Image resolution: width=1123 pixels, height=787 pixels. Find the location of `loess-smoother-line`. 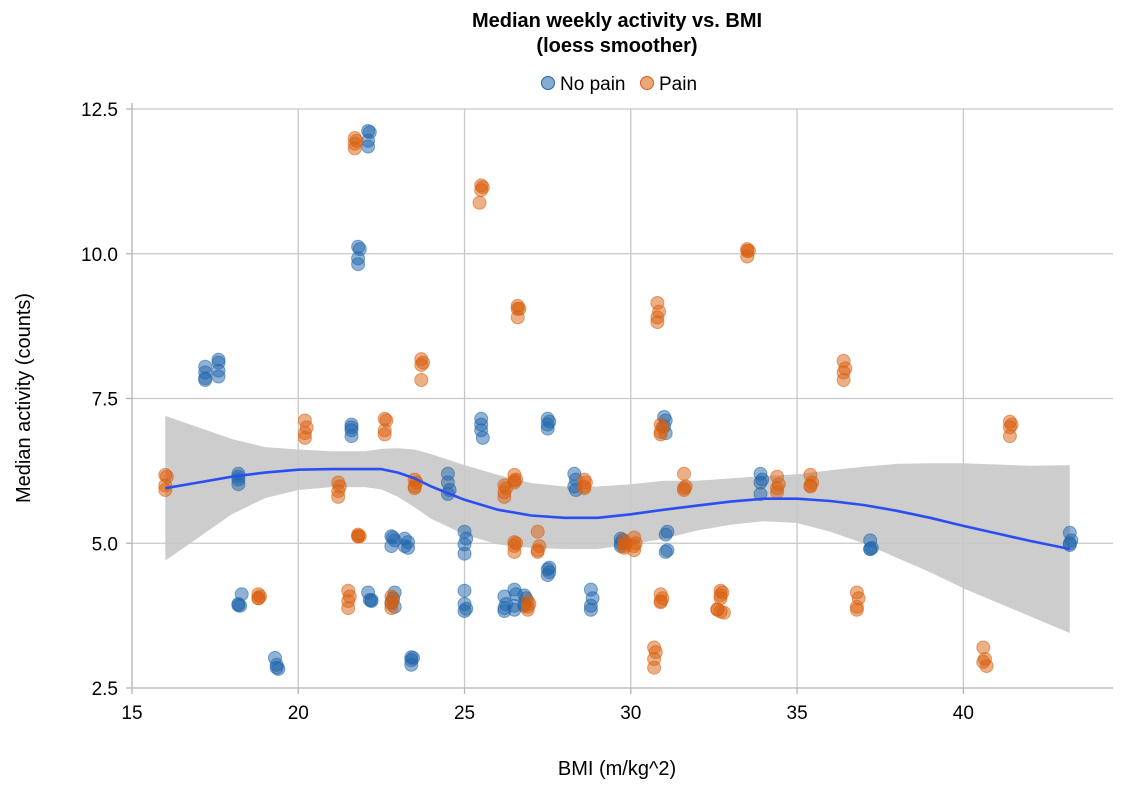

loess-smoother-line is located at coordinates (618, 509).